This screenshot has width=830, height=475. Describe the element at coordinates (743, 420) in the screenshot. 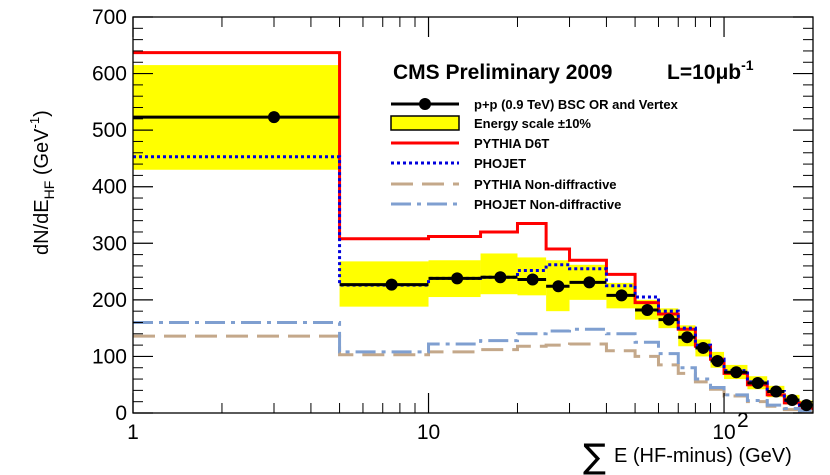

I see `x-tick-exponent-100: 2` at that location.